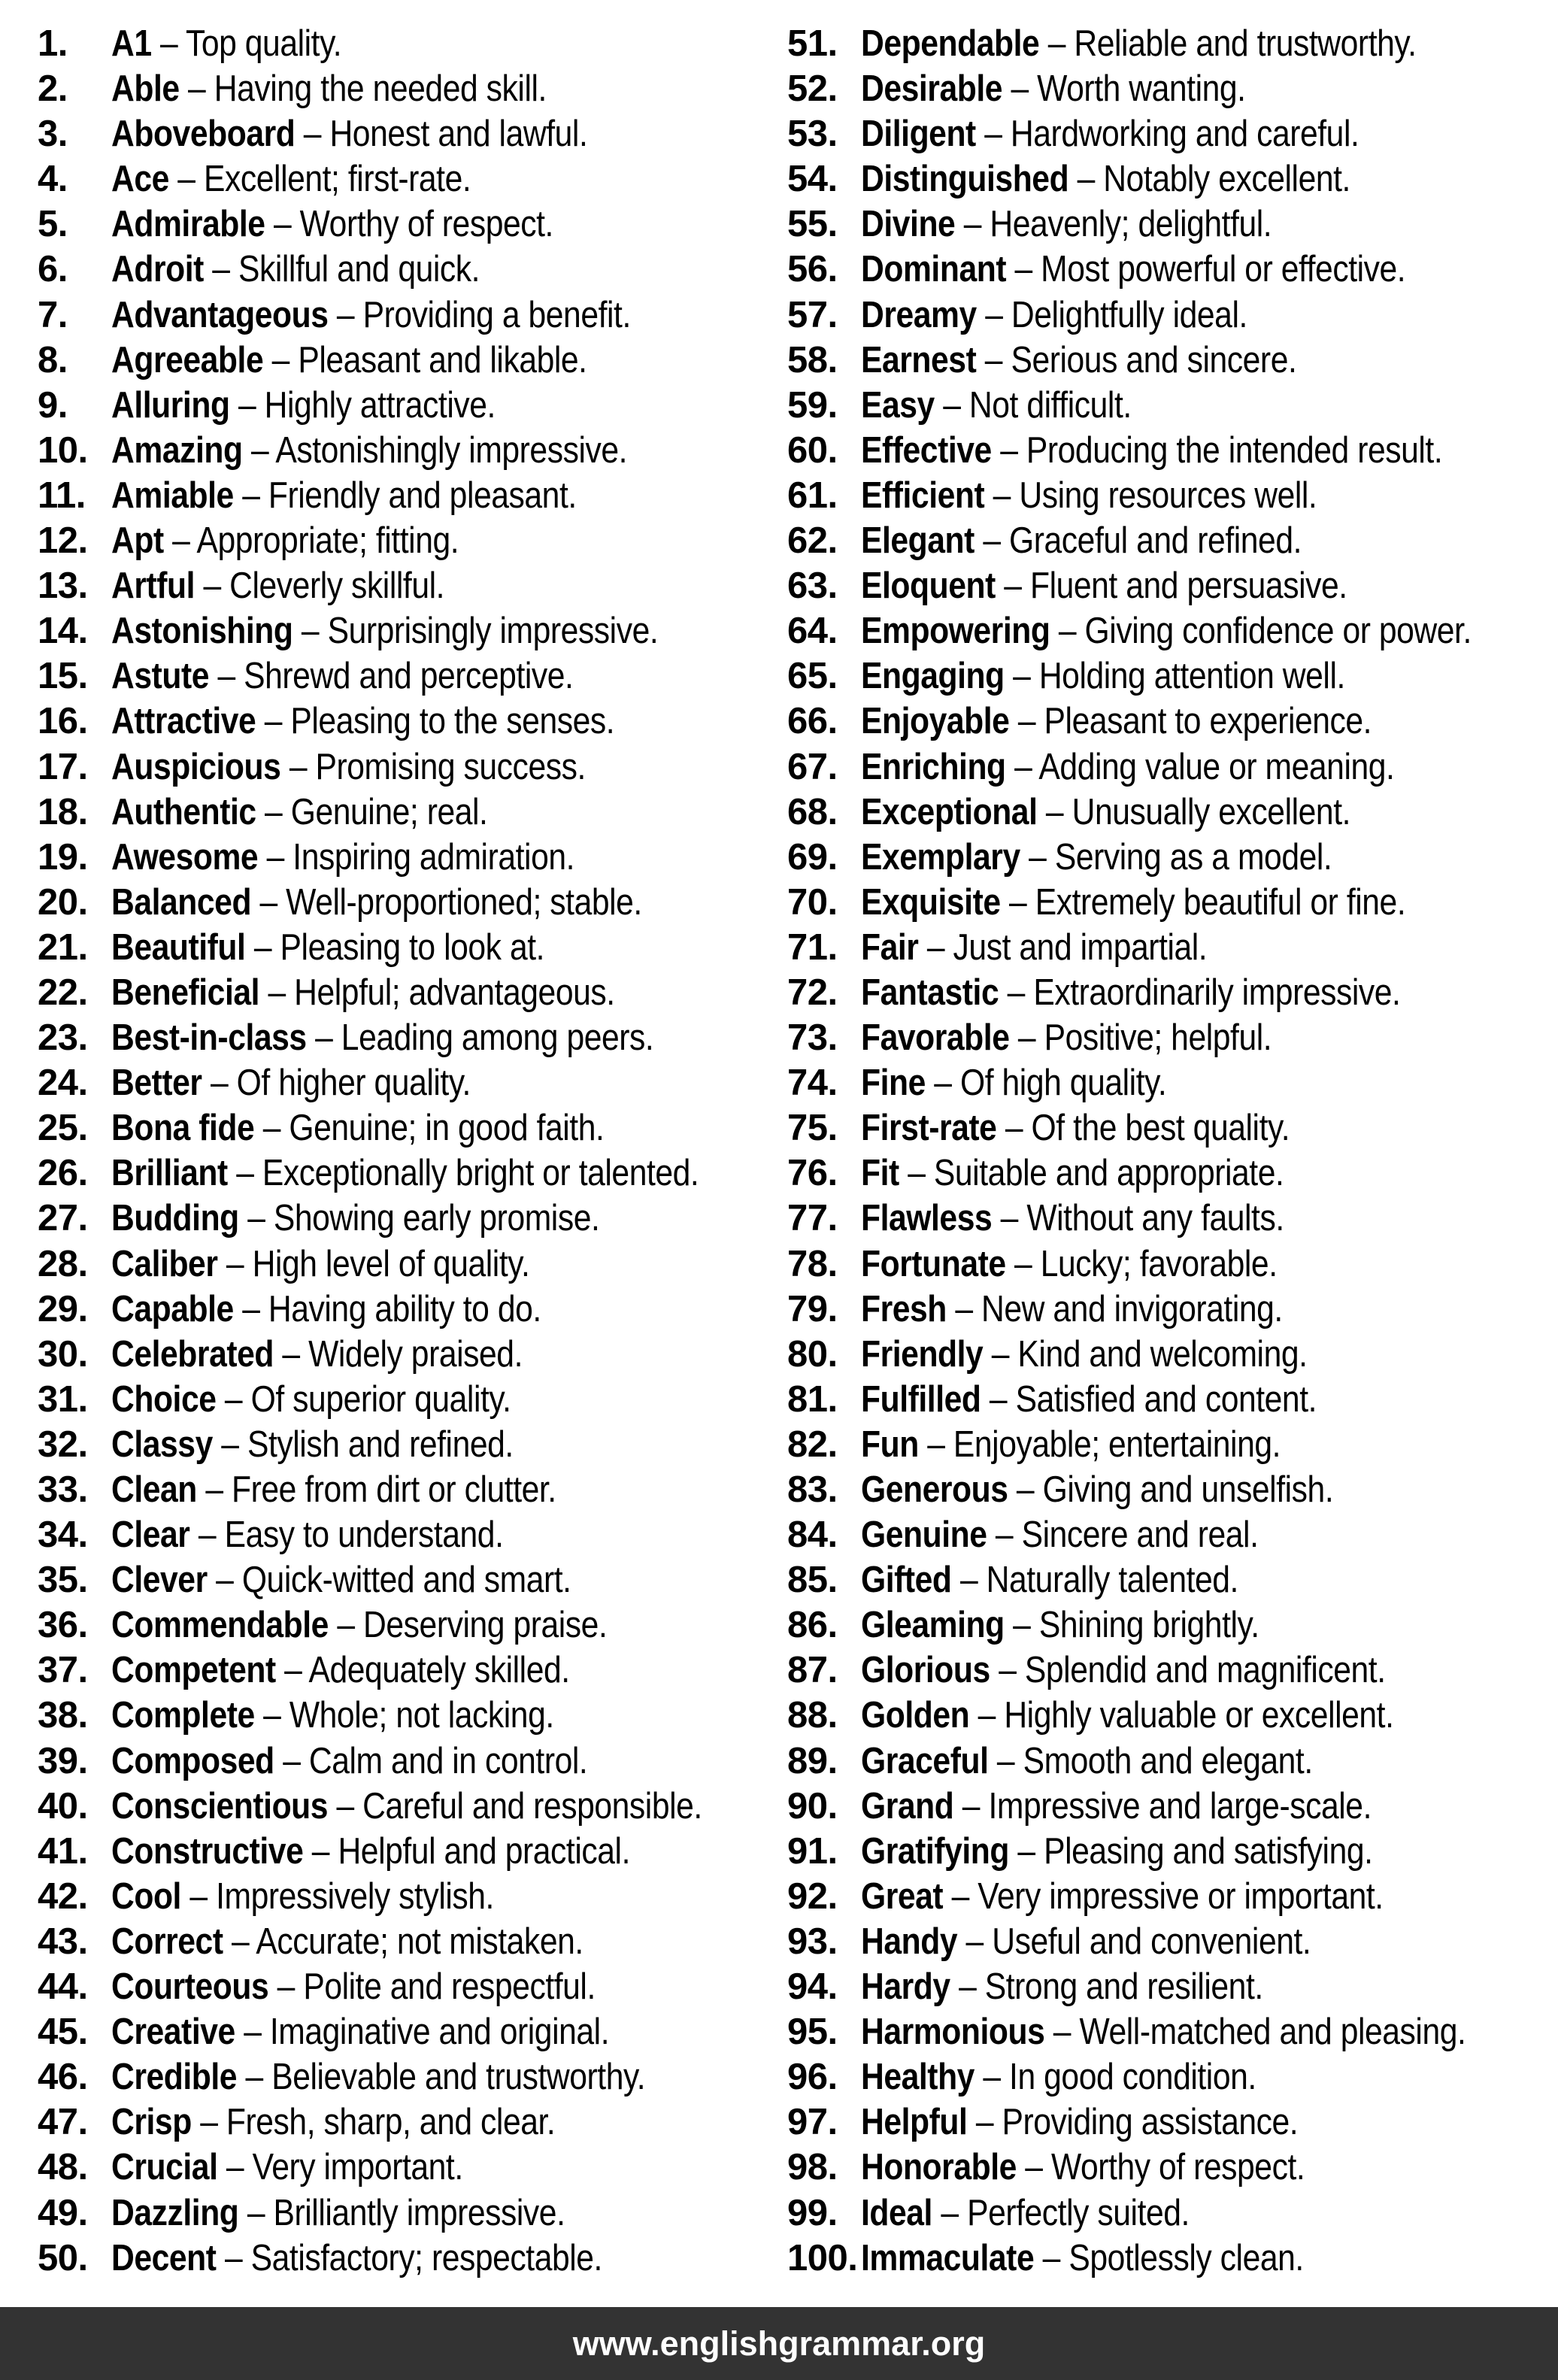  Describe the element at coordinates (63, 2167) in the screenshot. I see `item-number: 48.` at that location.